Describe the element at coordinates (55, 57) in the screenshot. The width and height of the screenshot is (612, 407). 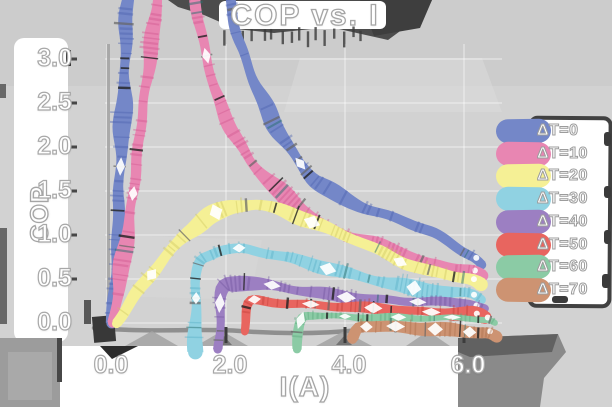
I see `y-tick-label: 3.0` at that location.